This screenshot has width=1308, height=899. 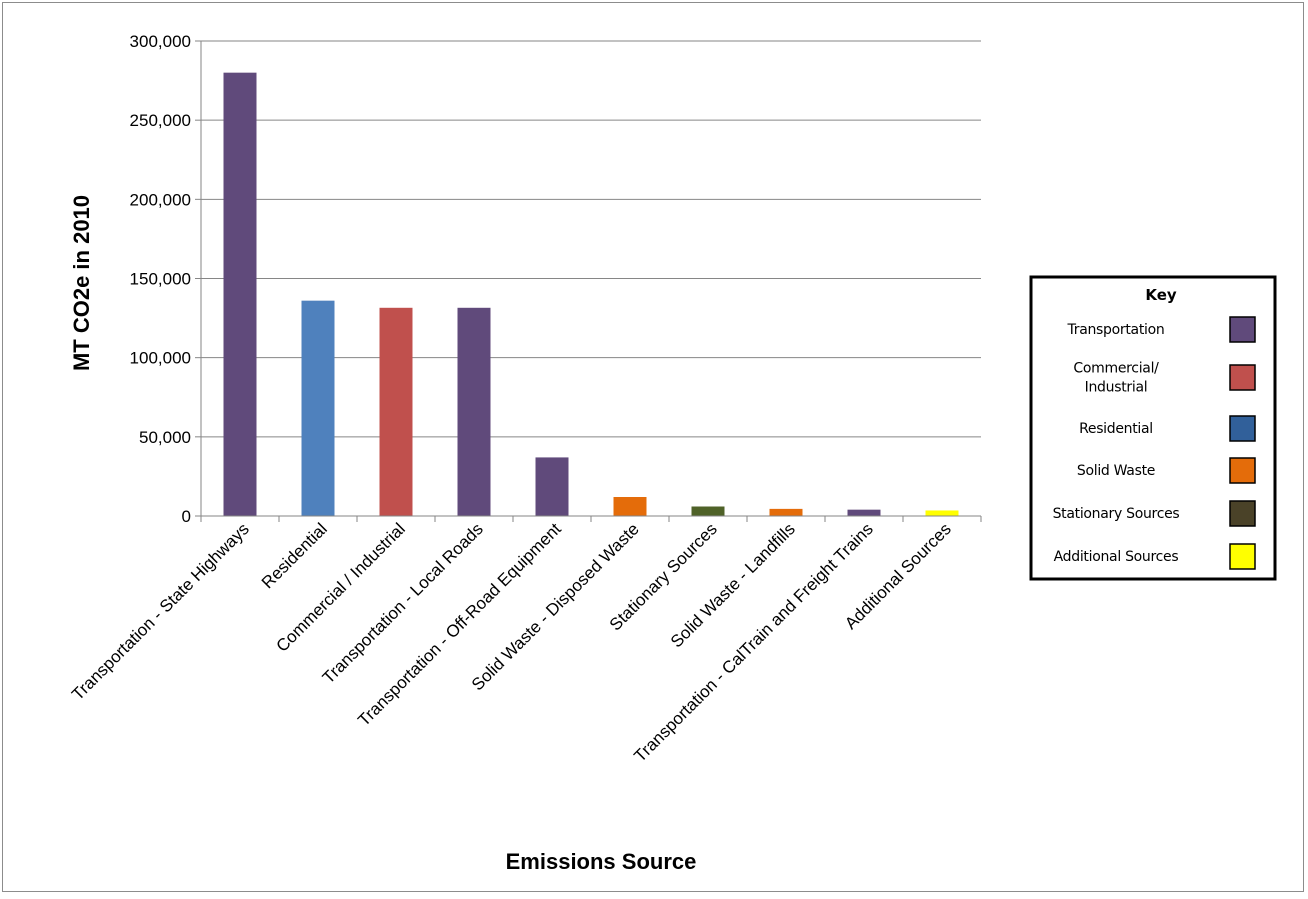 I want to click on y-tick-label: 150,000, so click(x=160, y=279).